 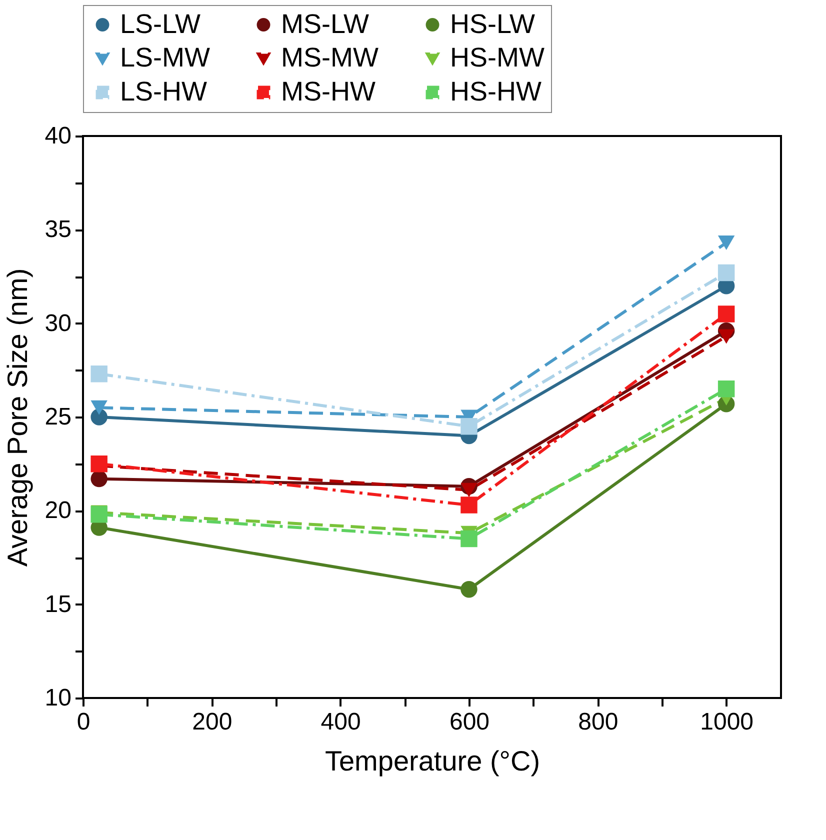 I want to click on legend-label: MS-LW, so click(x=325, y=23).